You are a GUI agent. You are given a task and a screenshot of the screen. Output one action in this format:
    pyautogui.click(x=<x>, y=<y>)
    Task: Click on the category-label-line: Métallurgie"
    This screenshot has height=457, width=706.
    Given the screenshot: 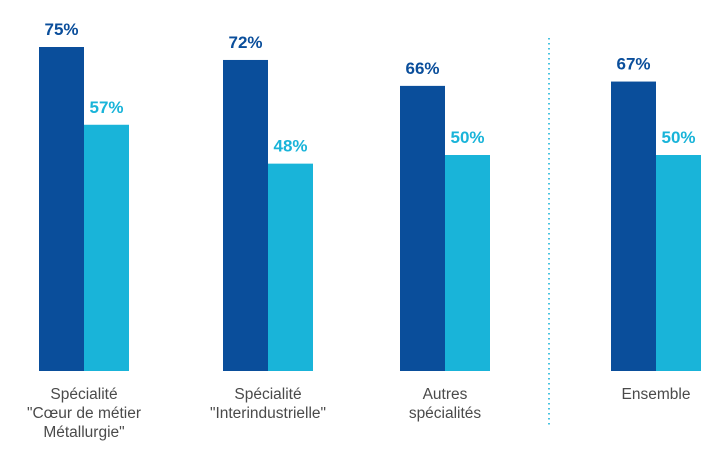 What is the action you would take?
    pyautogui.click(x=83, y=432)
    